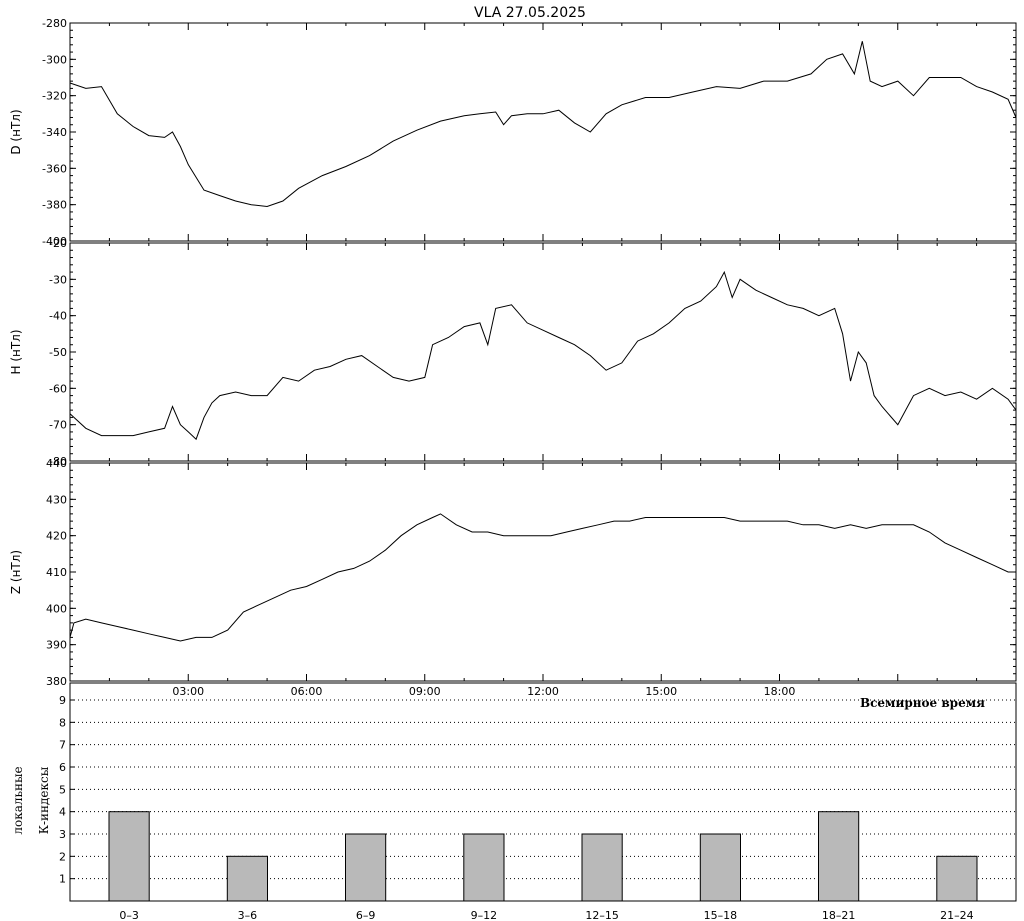 The height and width of the screenshot is (921, 1024). I want to click on ylabel-z: Z (нТл), so click(16, 572).